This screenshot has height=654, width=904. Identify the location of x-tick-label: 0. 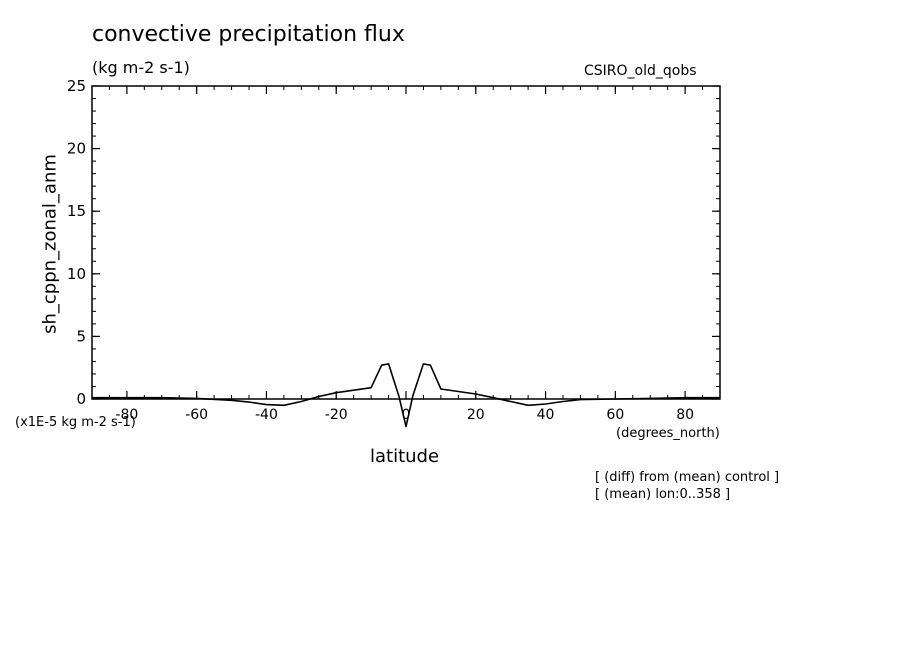
(406, 415).